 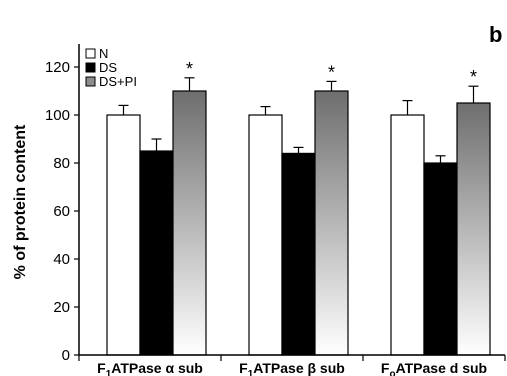 I want to click on legend-label: DS+PI, so click(x=118, y=81).